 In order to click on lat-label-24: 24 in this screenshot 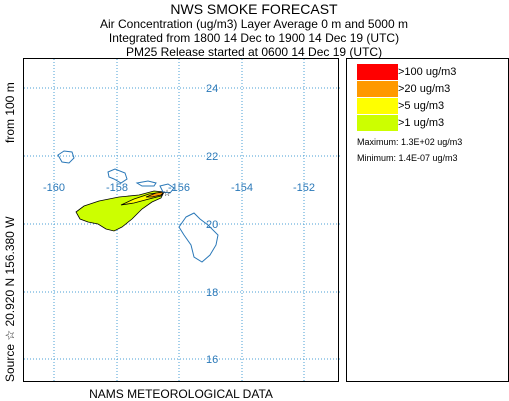, I will do `click(212, 89)`.